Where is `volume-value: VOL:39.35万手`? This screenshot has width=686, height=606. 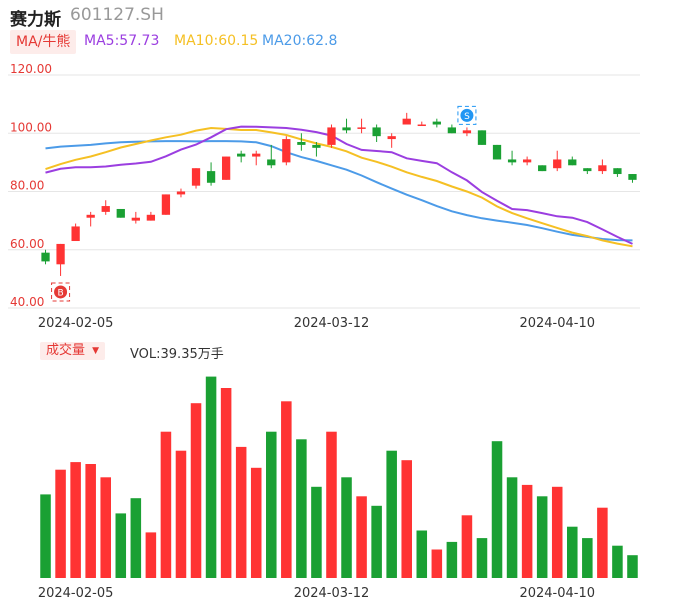 volume-value: VOL:39.35万手 is located at coordinates (177, 354).